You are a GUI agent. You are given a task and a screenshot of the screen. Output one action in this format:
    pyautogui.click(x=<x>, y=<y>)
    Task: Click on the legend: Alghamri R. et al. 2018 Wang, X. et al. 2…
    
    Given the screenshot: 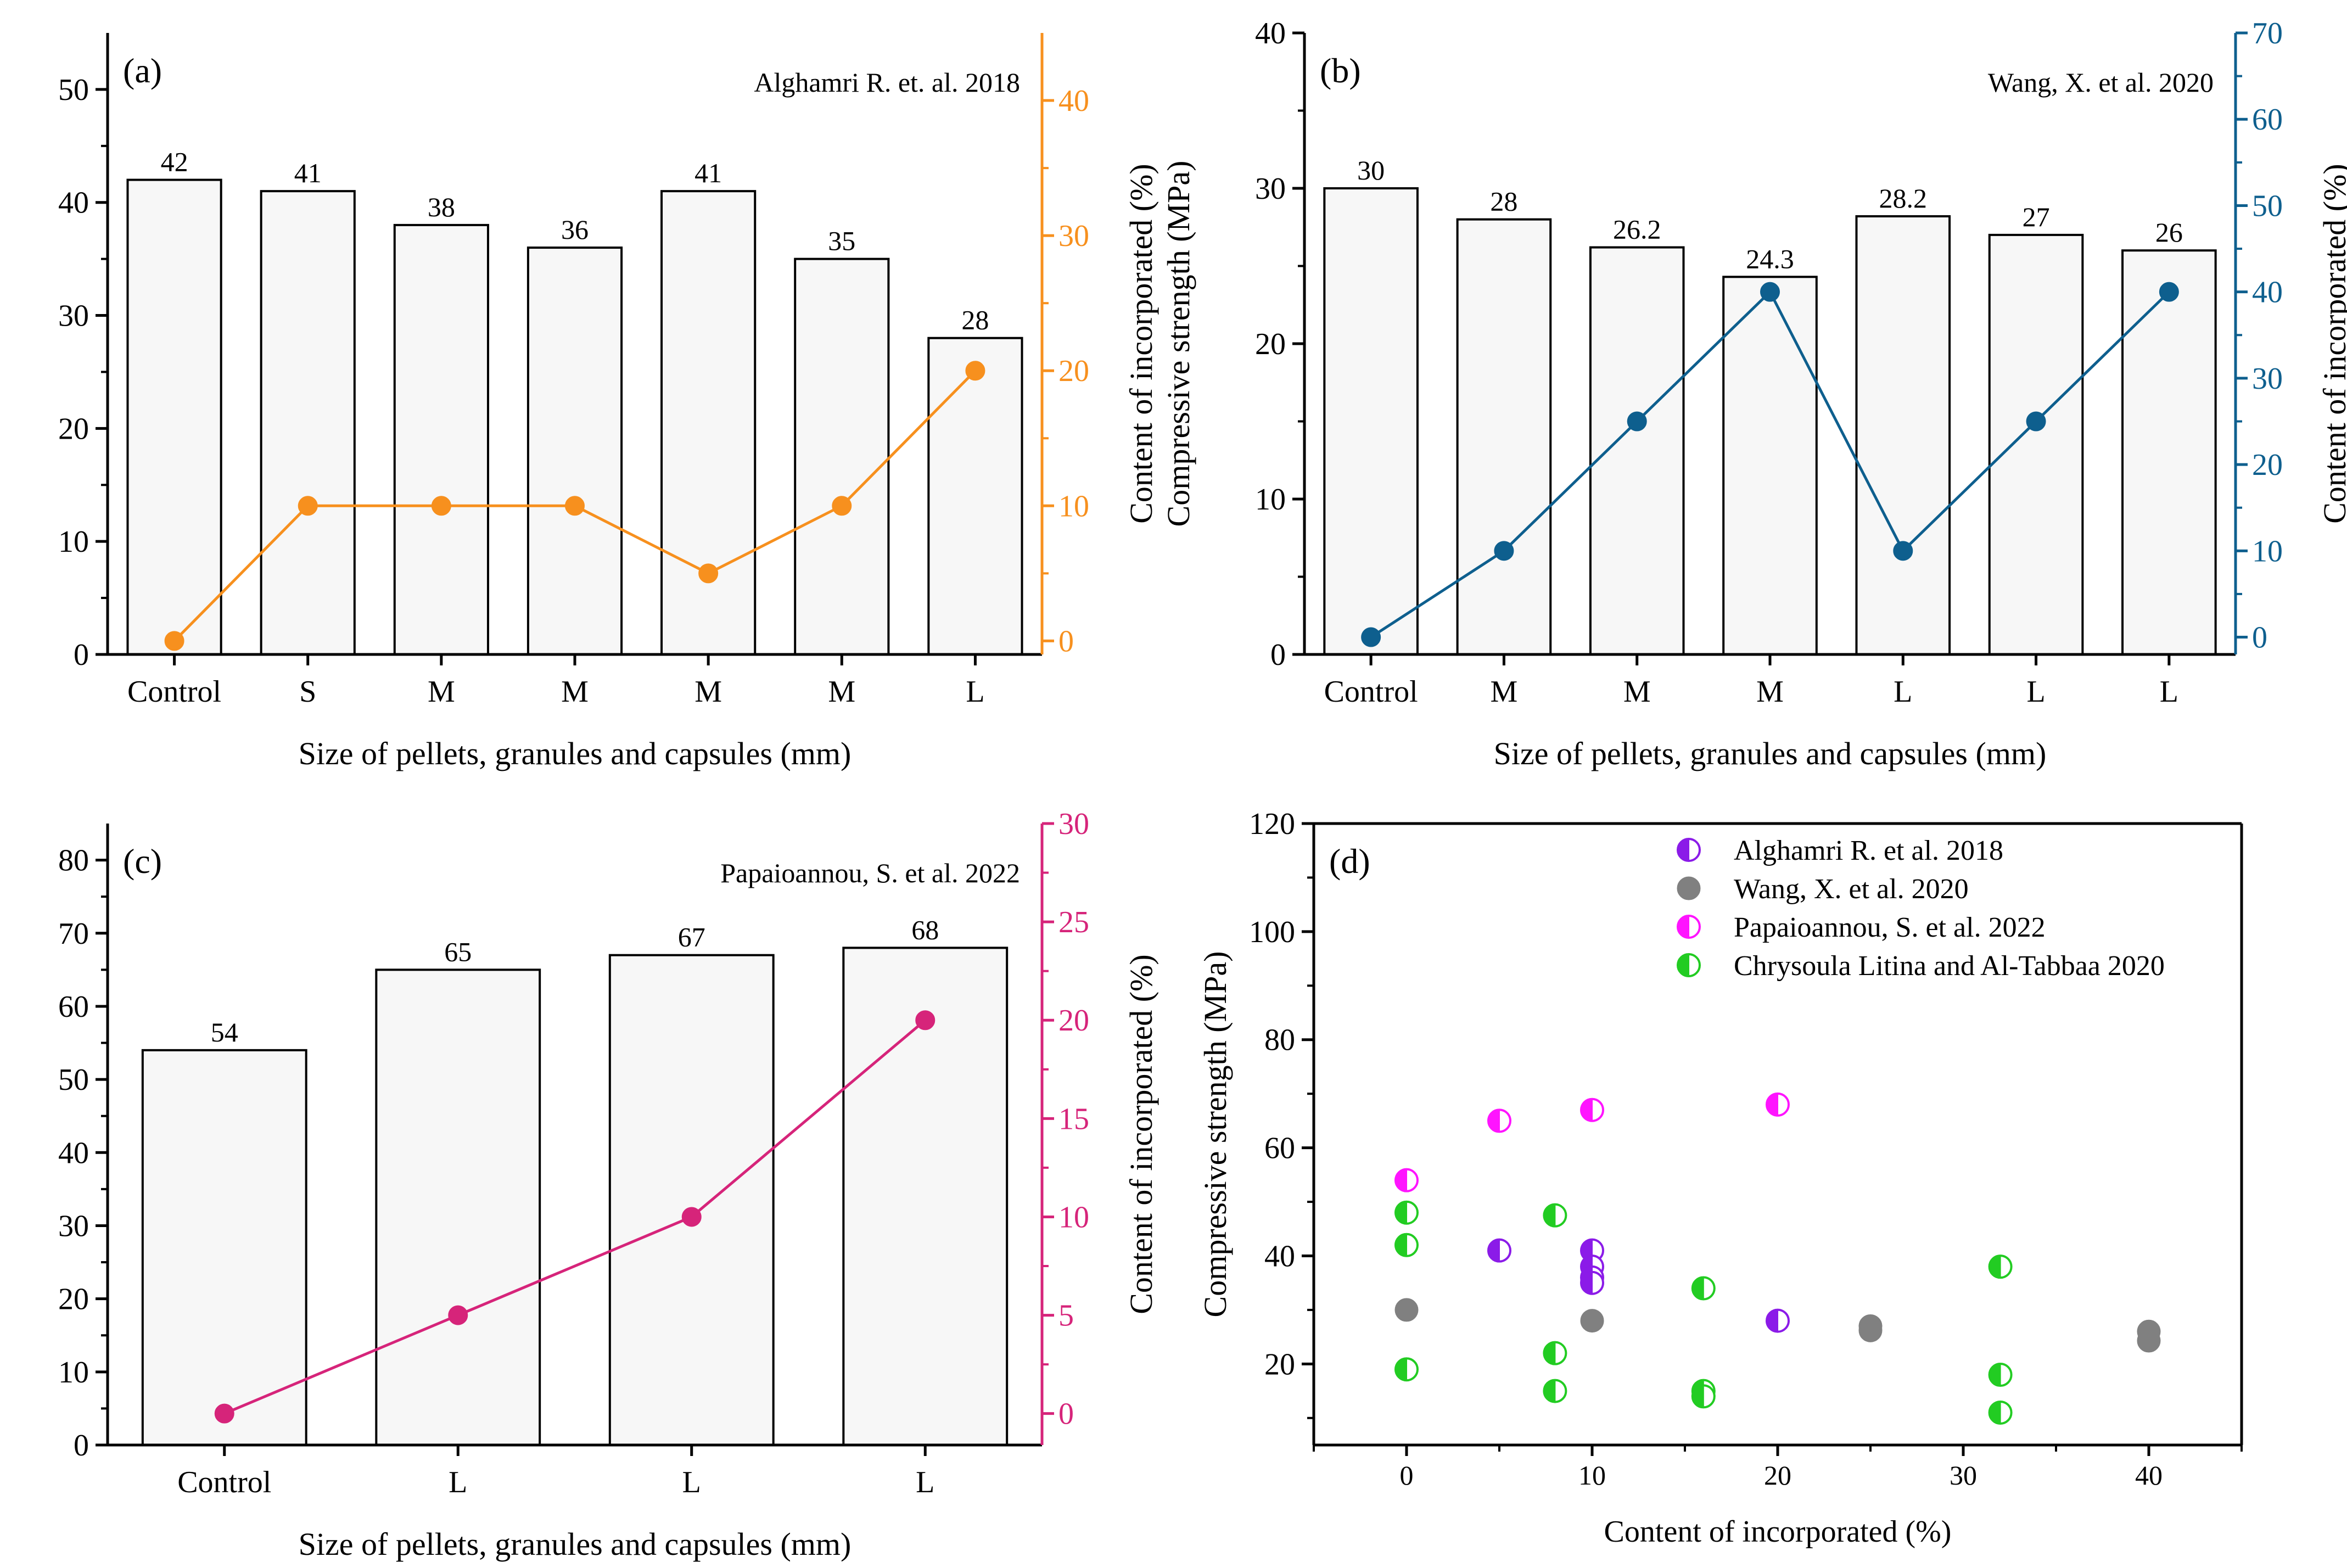 What is the action you would take?
    pyautogui.click(x=1921, y=909)
    